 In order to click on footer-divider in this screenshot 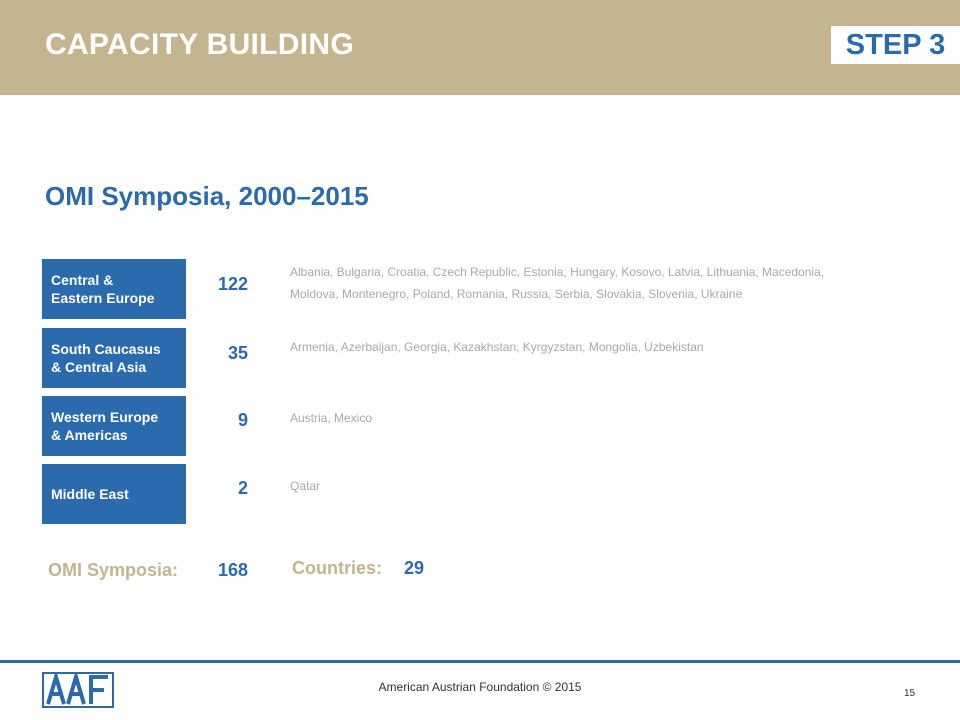, I will do `click(480, 661)`.